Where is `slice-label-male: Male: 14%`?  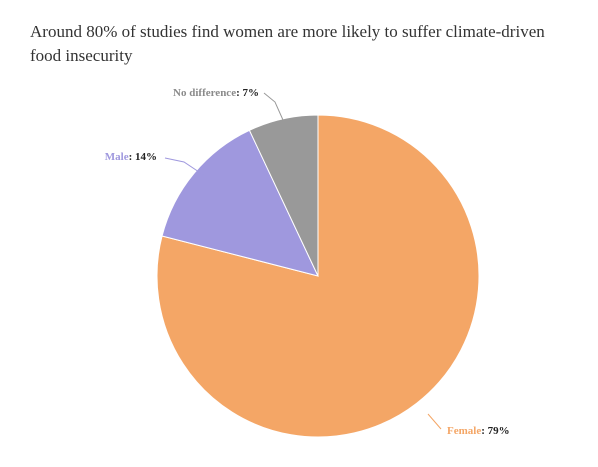 slice-label-male: Male: 14% is located at coordinates (131, 157).